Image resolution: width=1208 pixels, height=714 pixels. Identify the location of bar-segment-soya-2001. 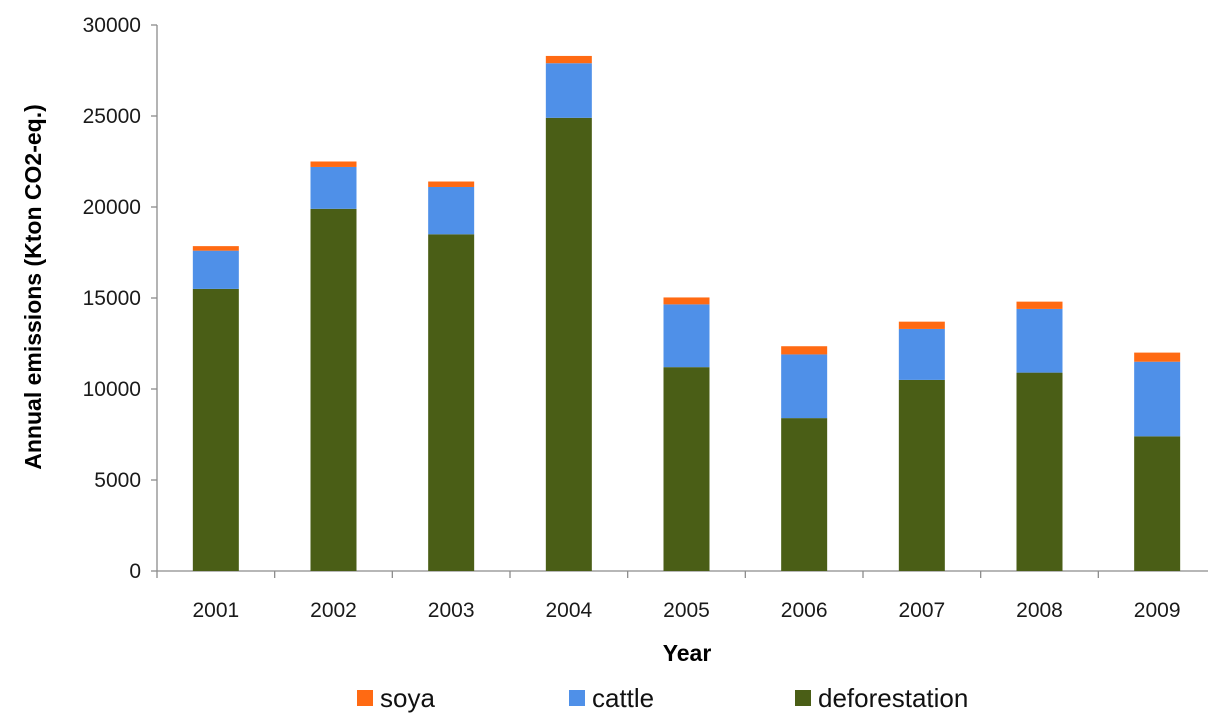
(215, 248).